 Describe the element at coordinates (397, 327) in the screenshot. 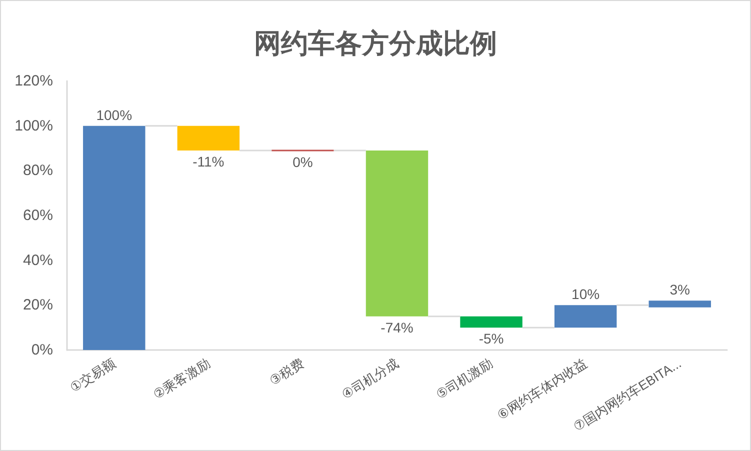

I see `data-label: -74%` at that location.